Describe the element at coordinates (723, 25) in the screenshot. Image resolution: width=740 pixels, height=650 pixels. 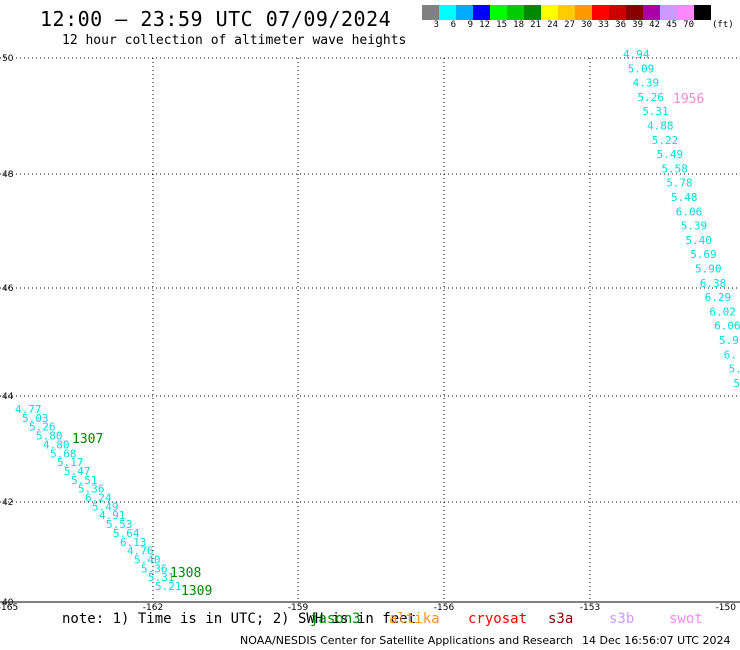
I see `color-scale-unit: (ft)` at that location.